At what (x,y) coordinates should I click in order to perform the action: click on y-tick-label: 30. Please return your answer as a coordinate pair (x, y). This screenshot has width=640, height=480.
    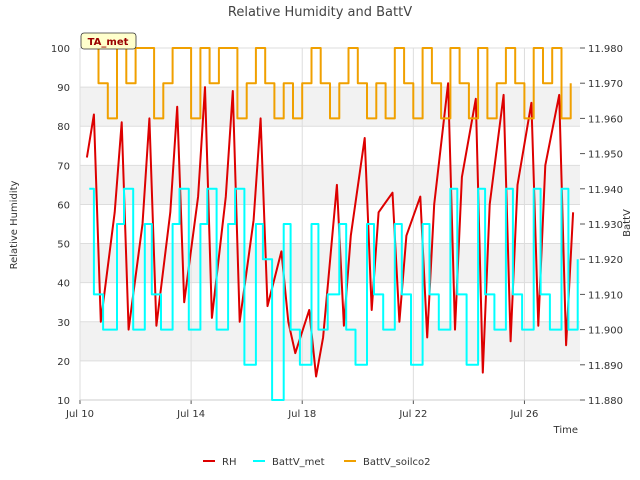
    Looking at the image, I should click on (63, 323).